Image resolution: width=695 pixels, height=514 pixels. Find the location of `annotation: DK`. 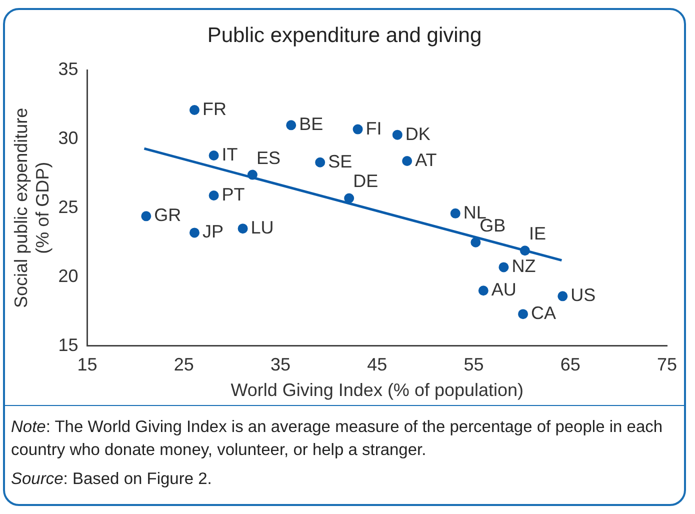

annotation: DK is located at coordinates (417, 134).